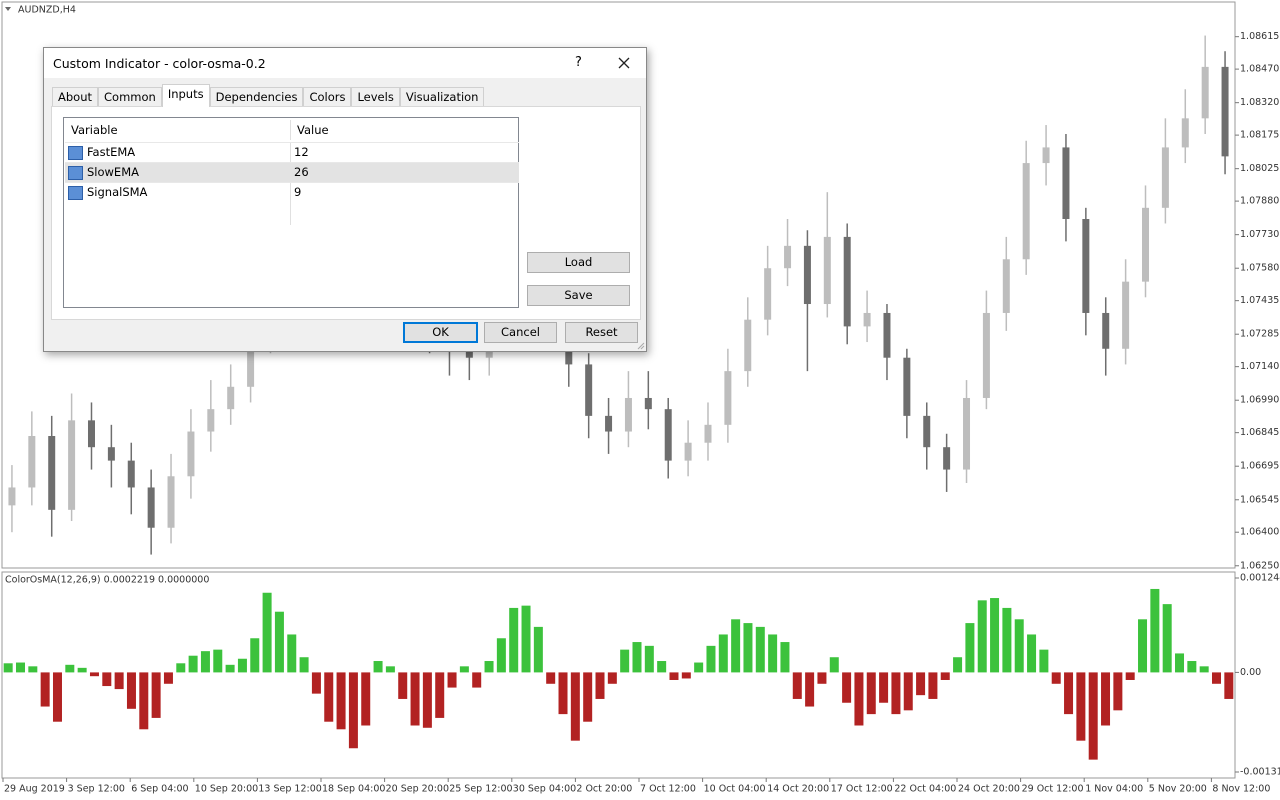 This screenshot has height=800, width=1280. What do you see at coordinates (480, 789) in the screenshot?
I see `x-tick-label: 25 Sep 12:00` at bounding box center [480, 789].